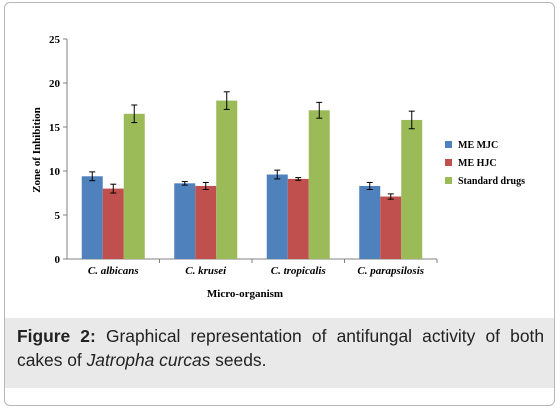  I want to click on caption-species: Jatropha curcas, so click(148, 360).